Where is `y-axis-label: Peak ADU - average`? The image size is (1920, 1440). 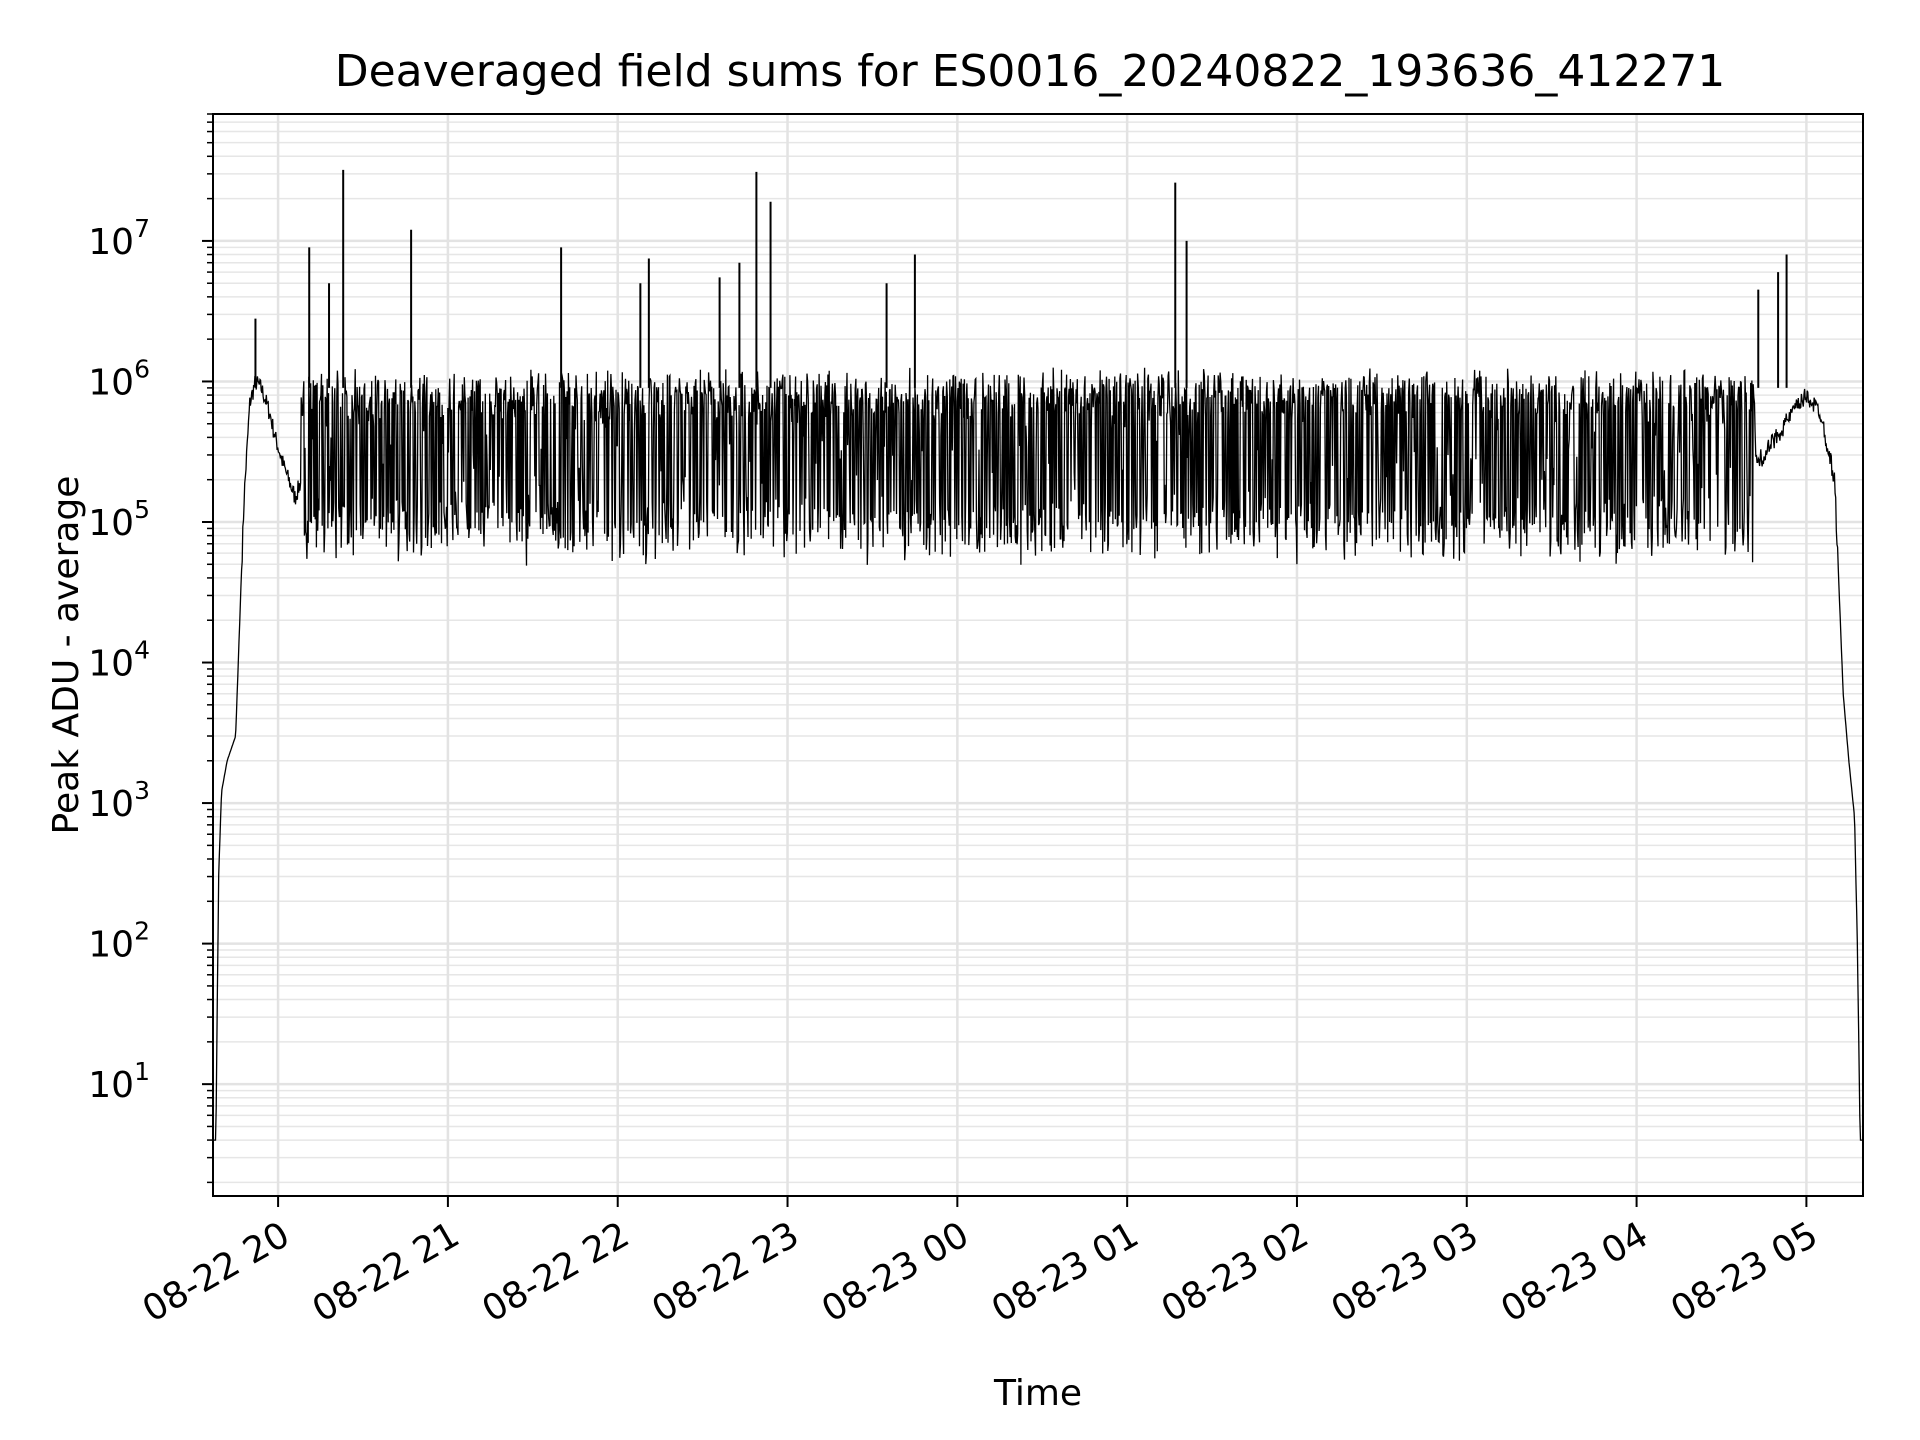
y-axis-label: Peak ADU - average is located at coordinates (66, 655).